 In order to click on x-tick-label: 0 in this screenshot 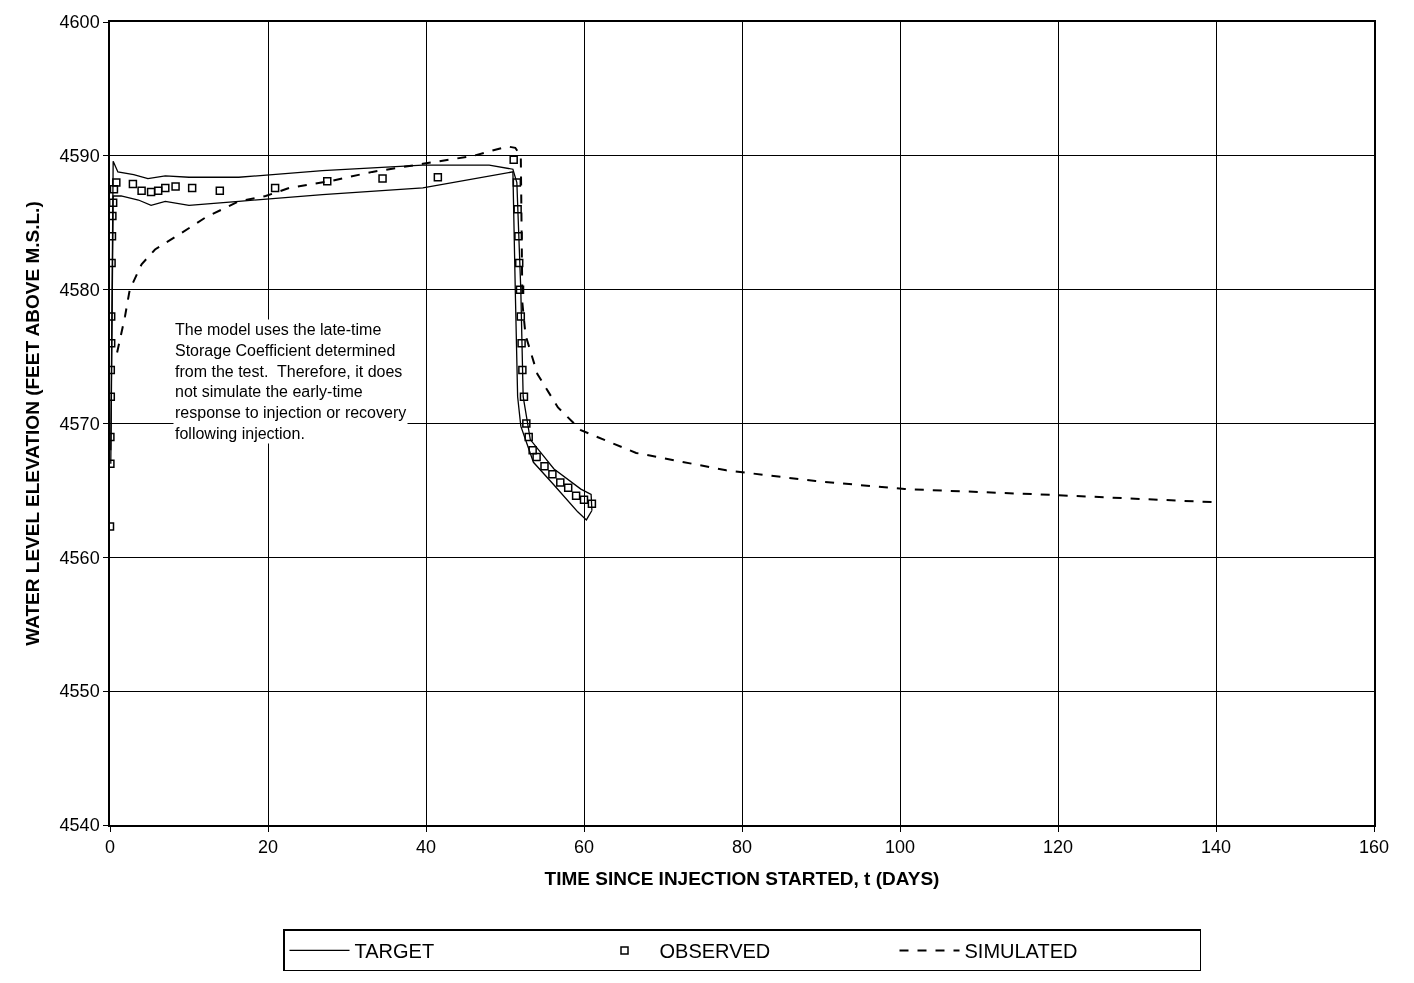, I will do `click(110, 847)`.